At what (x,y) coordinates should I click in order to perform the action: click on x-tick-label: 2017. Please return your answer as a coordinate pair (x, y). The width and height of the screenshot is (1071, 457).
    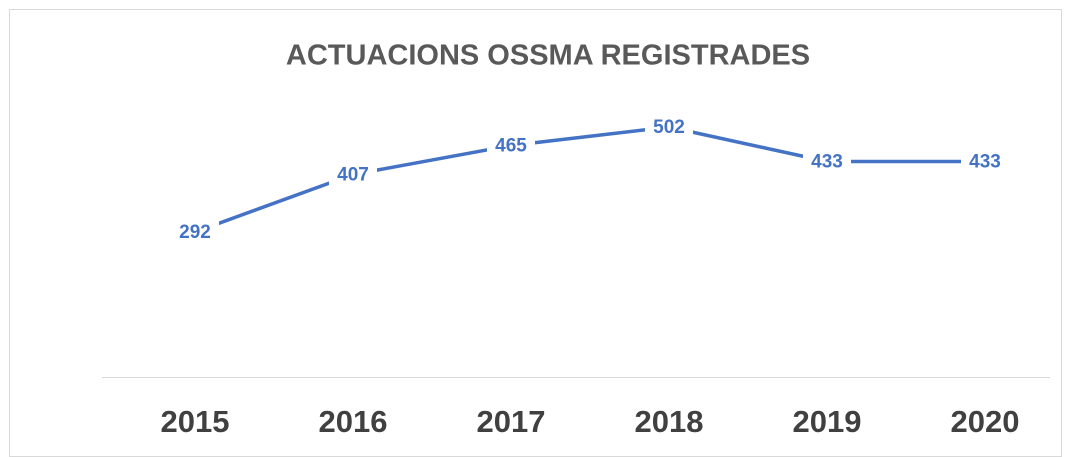
    Looking at the image, I should click on (511, 421).